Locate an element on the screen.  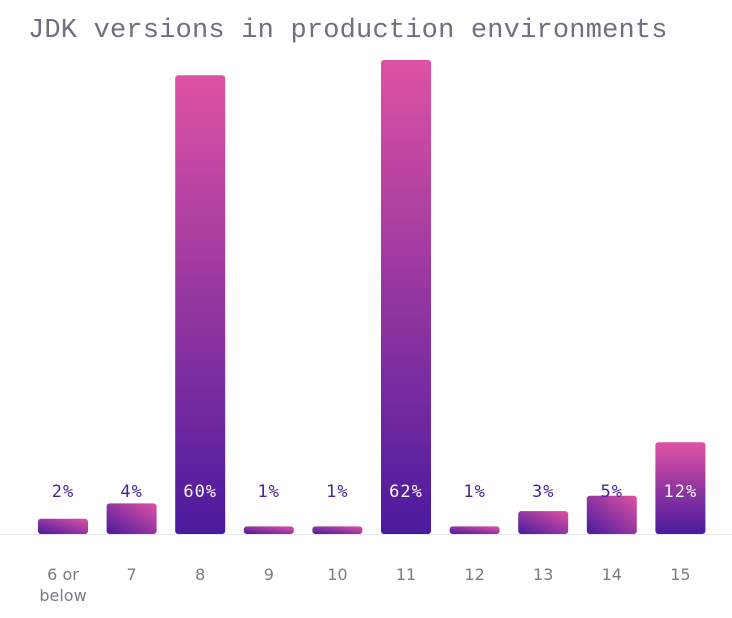
tick-label-9: 14 is located at coordinates (612, 574).